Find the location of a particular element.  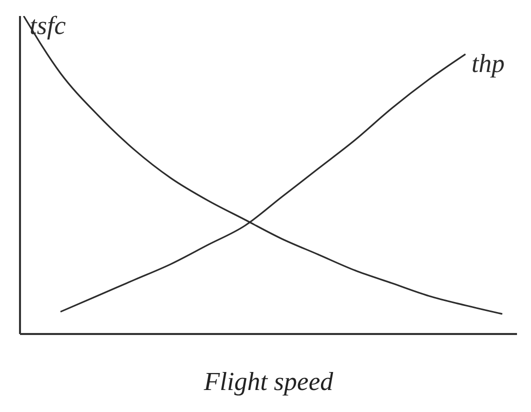

x-axis-title: Flight speed is located at coordinates (268, 381).